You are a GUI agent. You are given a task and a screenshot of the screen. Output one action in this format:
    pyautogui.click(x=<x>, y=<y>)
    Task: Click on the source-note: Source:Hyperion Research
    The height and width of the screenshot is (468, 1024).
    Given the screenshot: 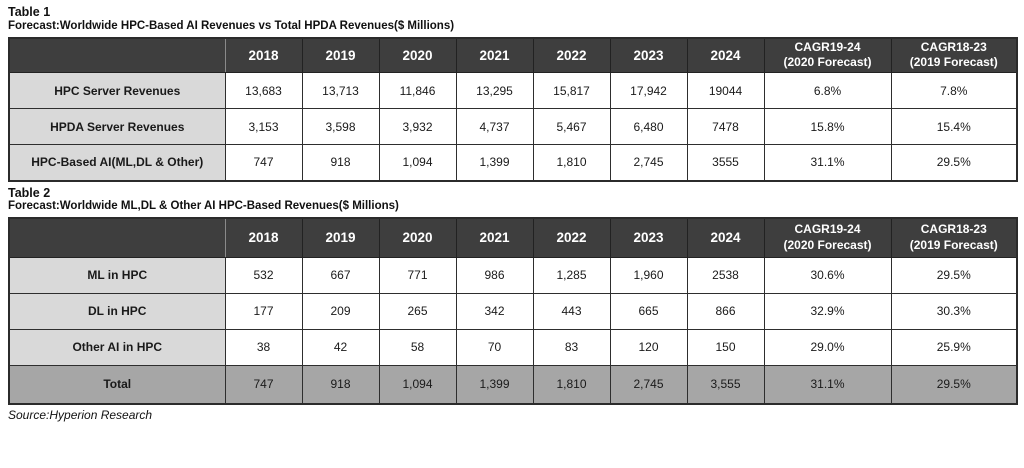 What is the action you would take?
    pyautogui.click(x=80, y=415)
    